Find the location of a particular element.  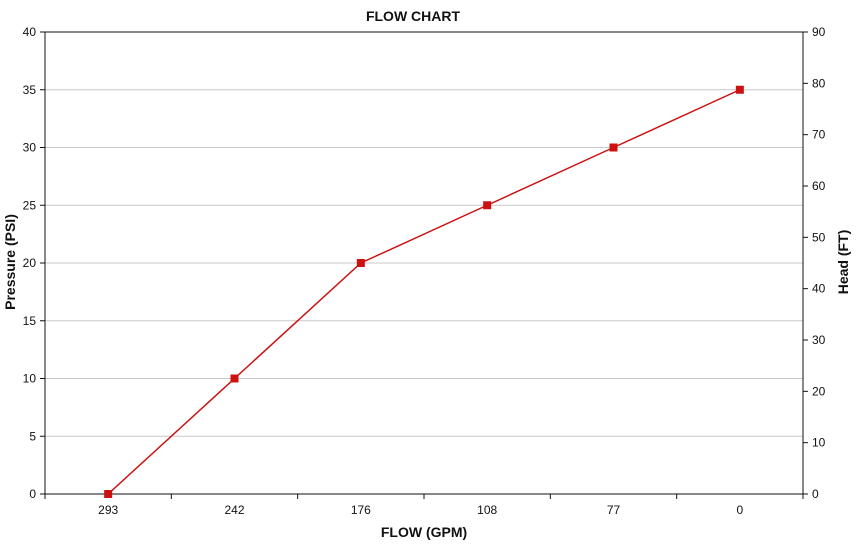

left-tick-label: 35 is located at coordinates (30, 90).